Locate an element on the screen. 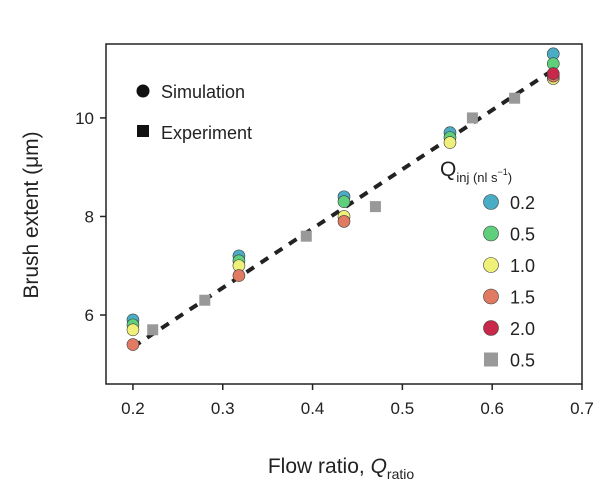 The width and height of the screenshot is (604, 483). x-axis-title: Flow ratio, Qratio is located at coordinates (341, 468).